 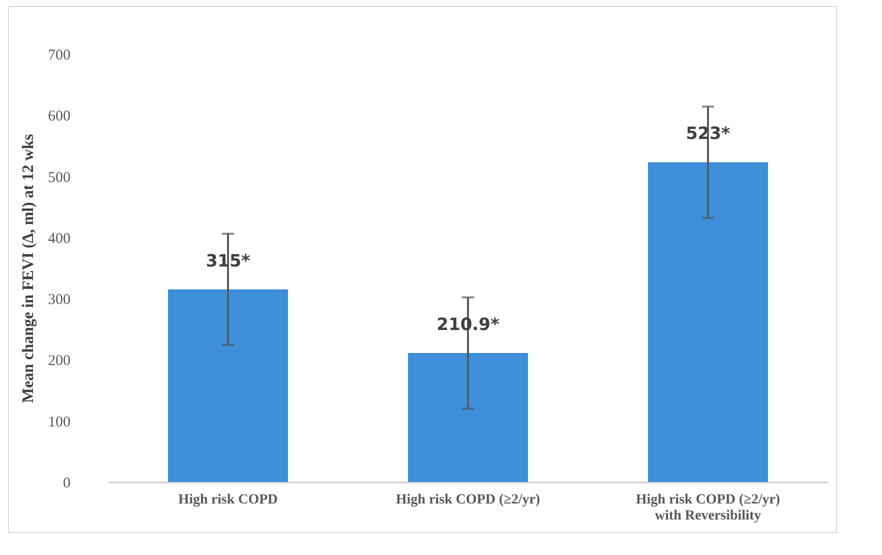 I want to click on y-tick-label: 0, so click(x=66, y=484).